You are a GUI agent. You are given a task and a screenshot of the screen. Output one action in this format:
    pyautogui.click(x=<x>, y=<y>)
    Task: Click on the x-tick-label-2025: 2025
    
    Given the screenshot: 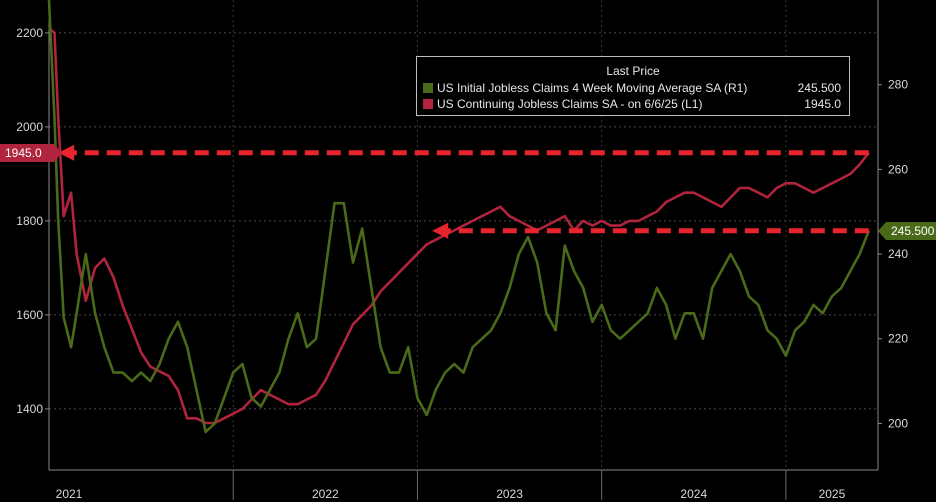 What is the action you would take?
    pyautogui.click(x=832, y=494)
    